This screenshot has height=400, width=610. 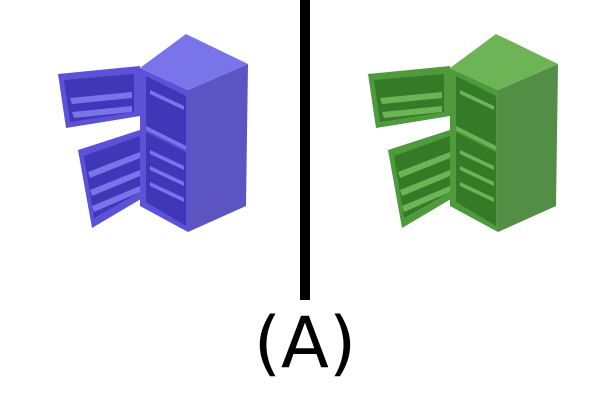 What do you see at coordinates (305, 343) in the screenshot?
I see `caption-label: (A)` at bounding box center [305, 343].